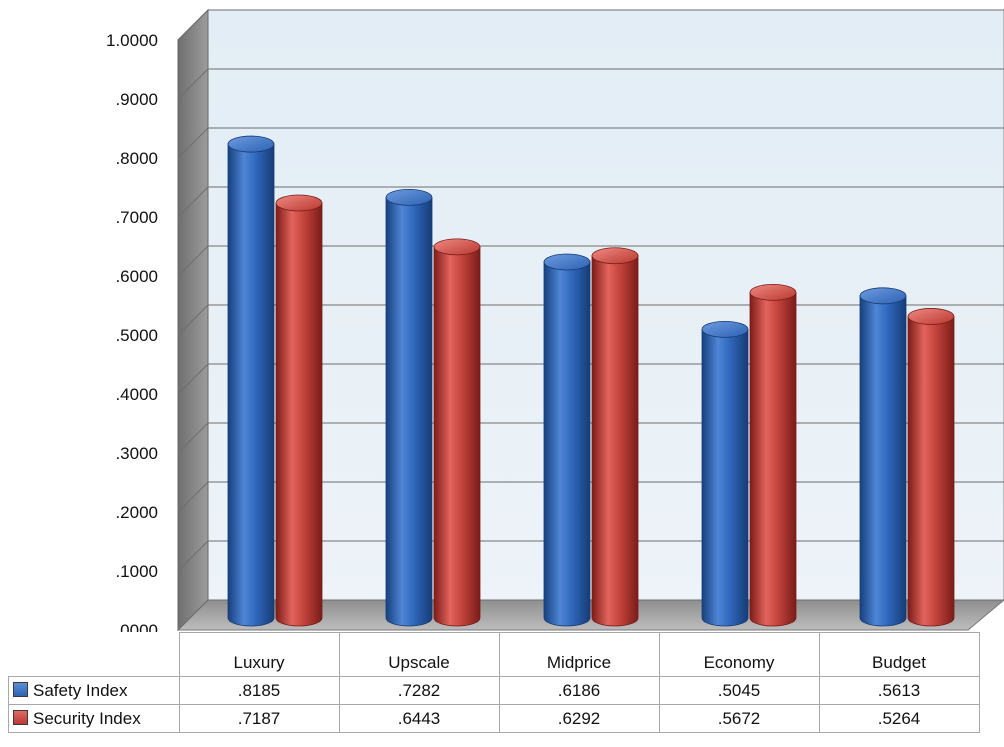 Image resolution: width=1004 pixels, height=747 pixels. I want to click on category-label-upscale: Upscale, so click(419, 654).